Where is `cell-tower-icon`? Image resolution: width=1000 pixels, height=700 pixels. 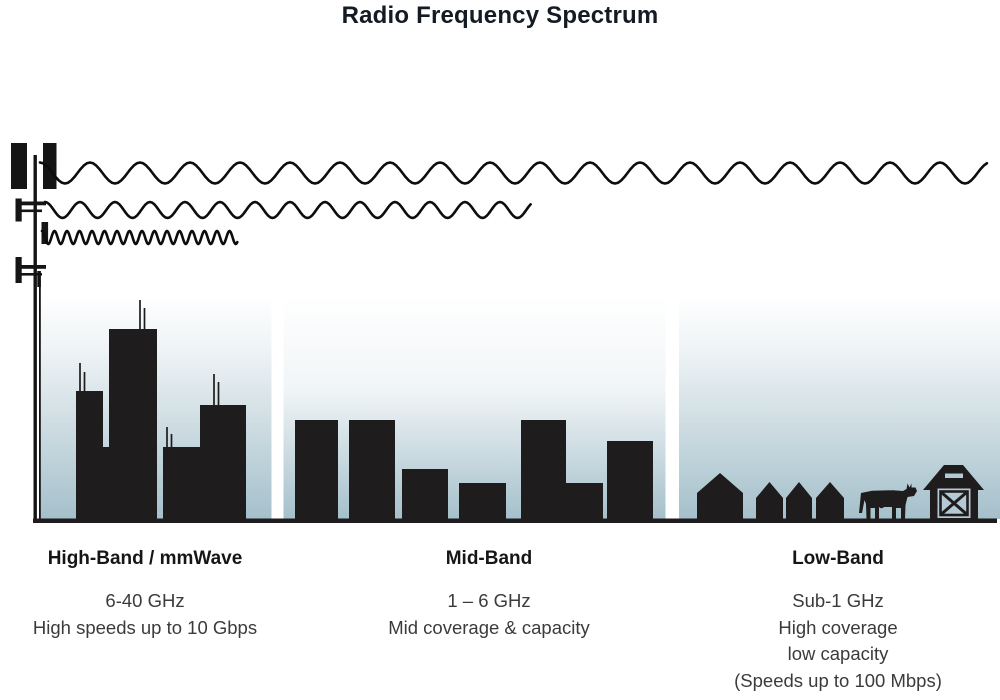 cell-tower-icon is located at coordinates (34, 332).